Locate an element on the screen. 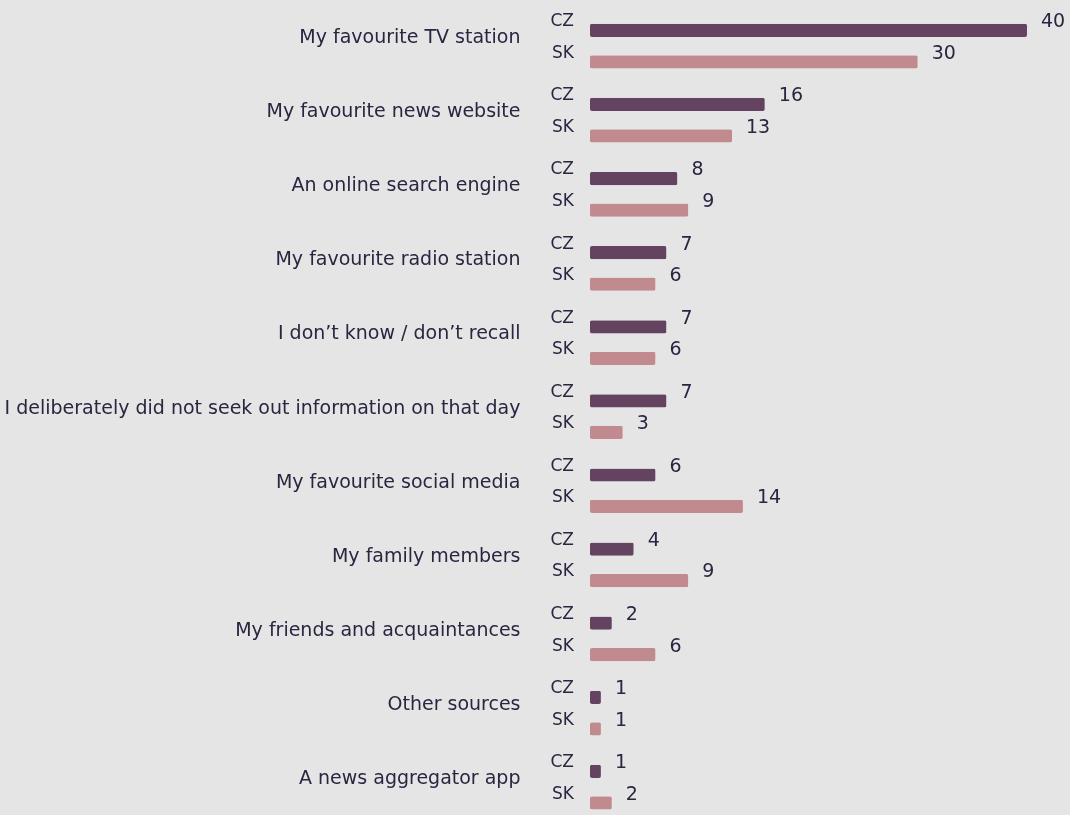 The height and width of the screenshot is (825, 1078). y-tick-label: My favourite radio station is located at coordinates (398, 258).